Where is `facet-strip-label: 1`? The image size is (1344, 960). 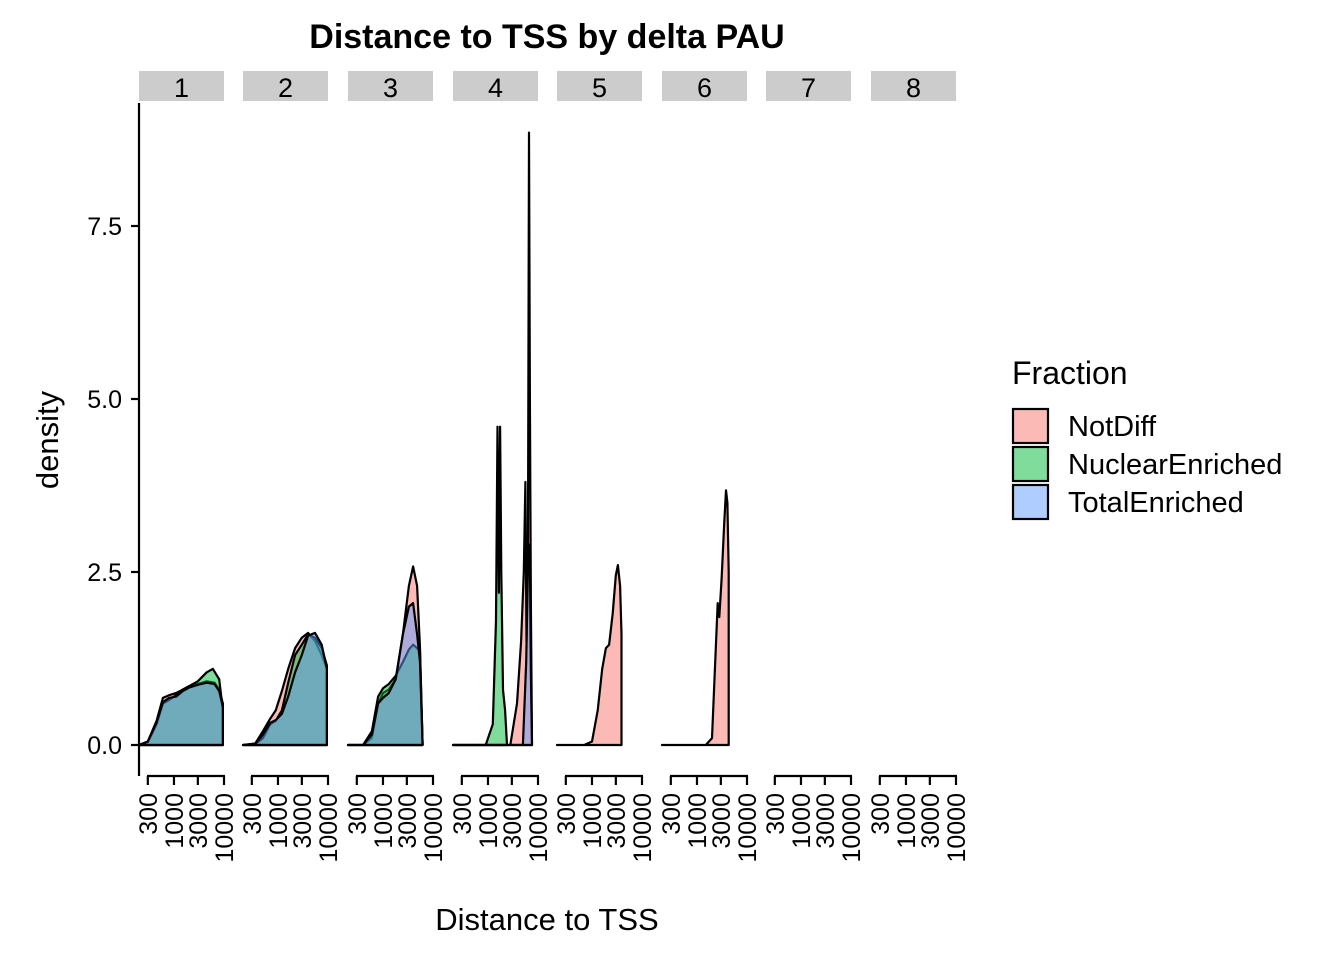
facet-strip-label: 1 is located at coordinates (181, 88).